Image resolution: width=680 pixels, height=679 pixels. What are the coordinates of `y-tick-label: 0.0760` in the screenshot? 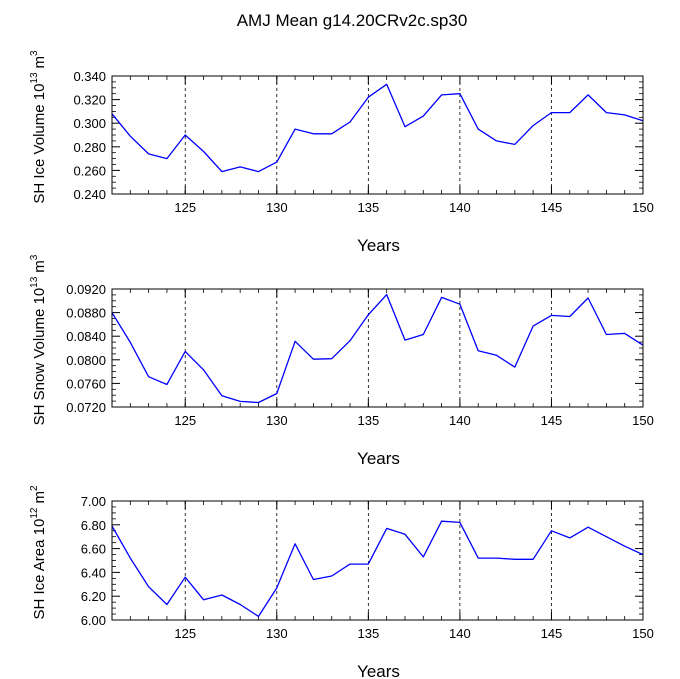 It's located at (86, 383).